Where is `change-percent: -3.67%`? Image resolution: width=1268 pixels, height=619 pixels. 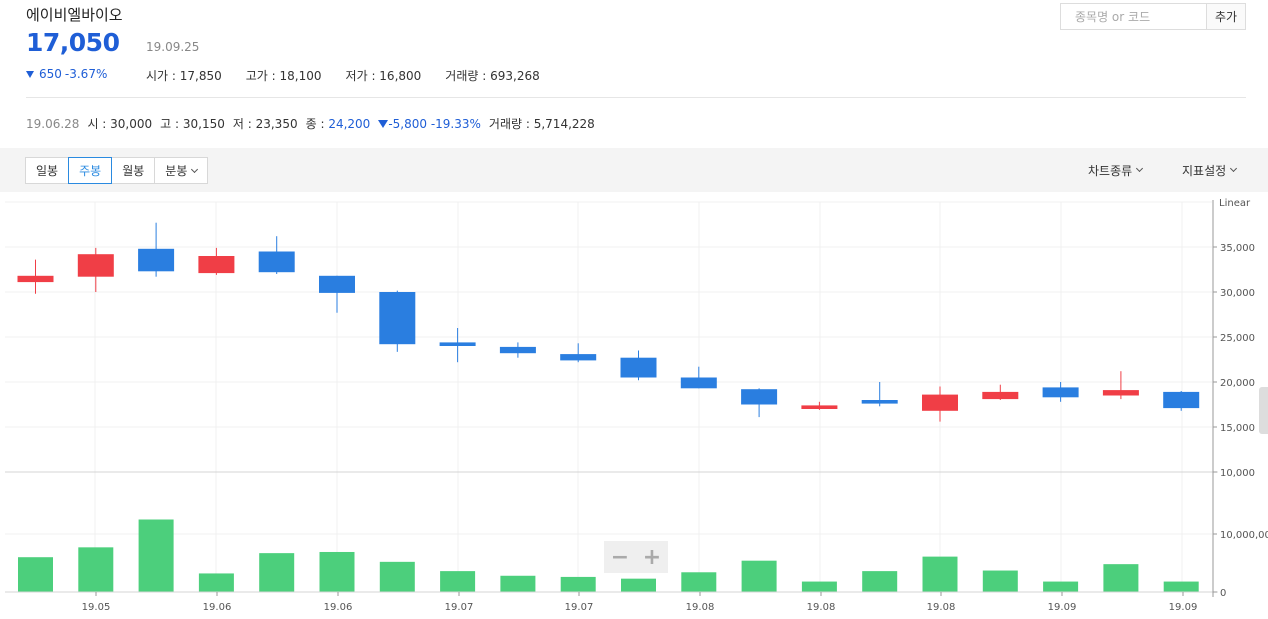
change-percent: -3.67% is located at coordinates (86, 74).